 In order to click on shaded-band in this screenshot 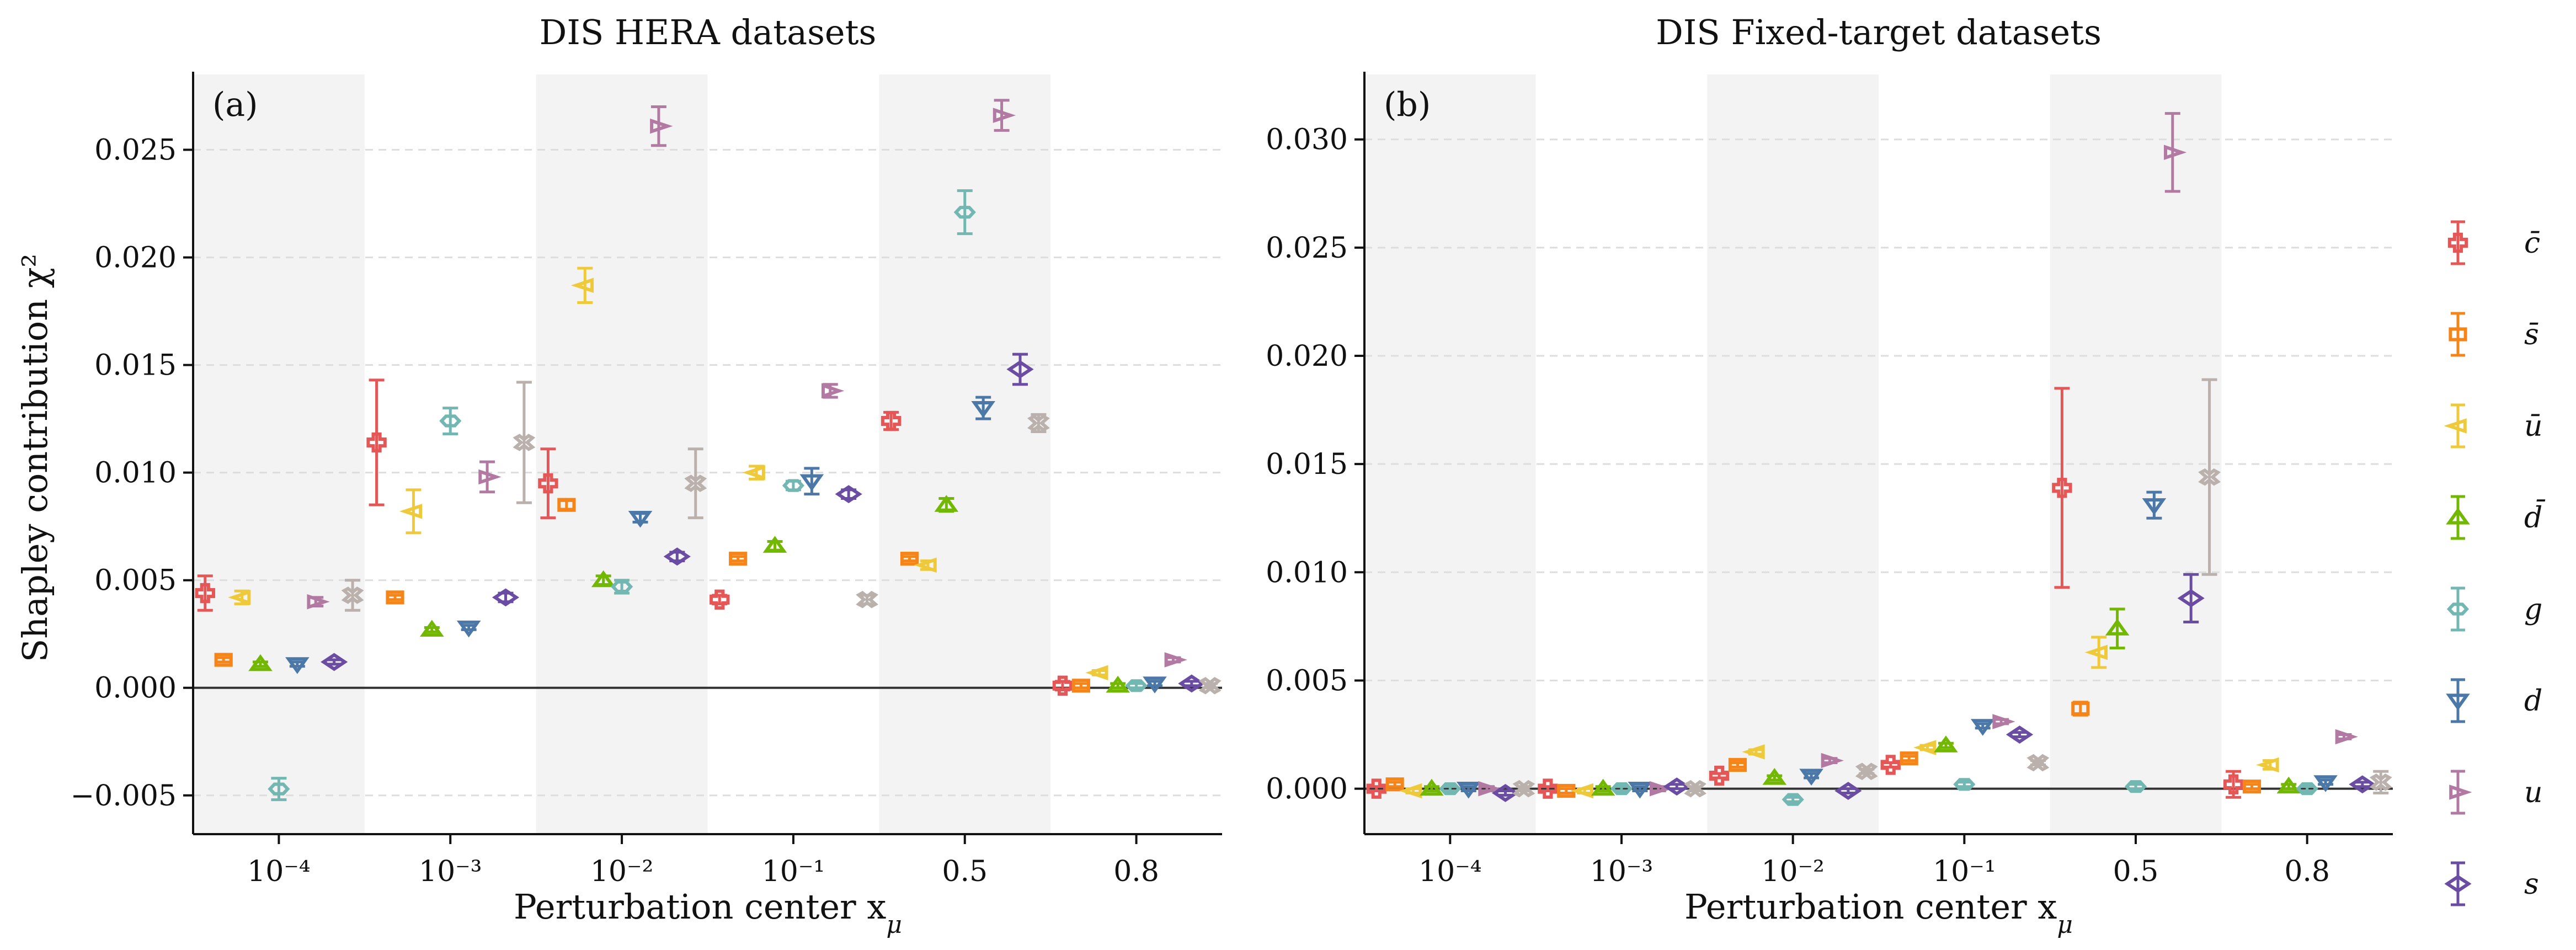, I will do `click(279, 454)`.